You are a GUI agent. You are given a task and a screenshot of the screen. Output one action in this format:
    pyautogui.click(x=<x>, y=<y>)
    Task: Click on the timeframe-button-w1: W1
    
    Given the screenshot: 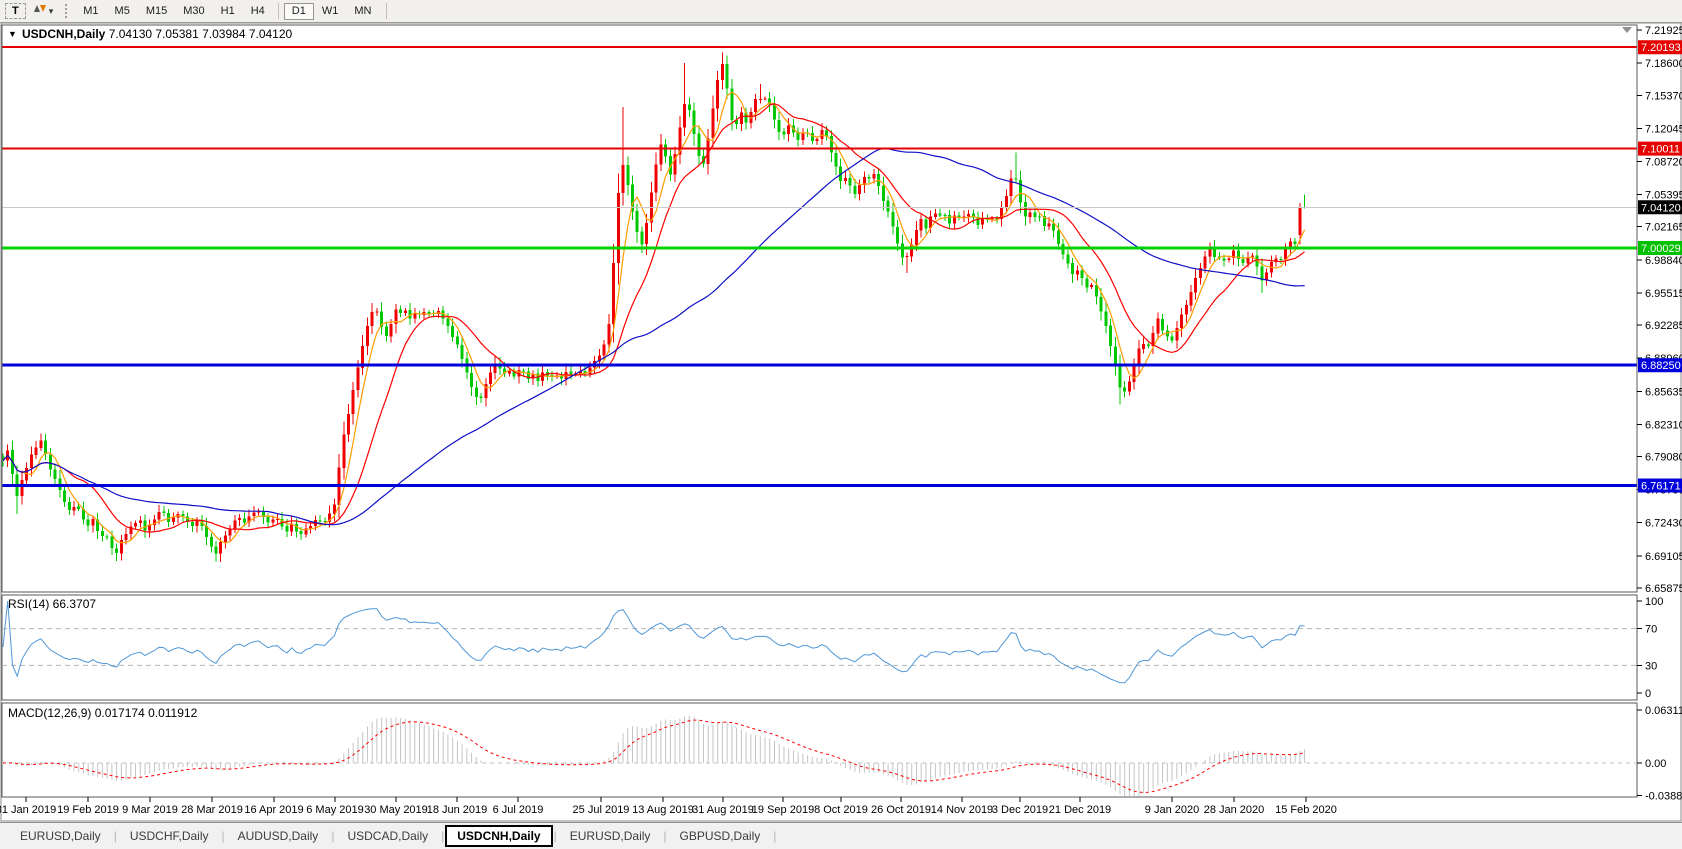 What is the action you would take?
    pyautogui.click(x=330, y=10)
    